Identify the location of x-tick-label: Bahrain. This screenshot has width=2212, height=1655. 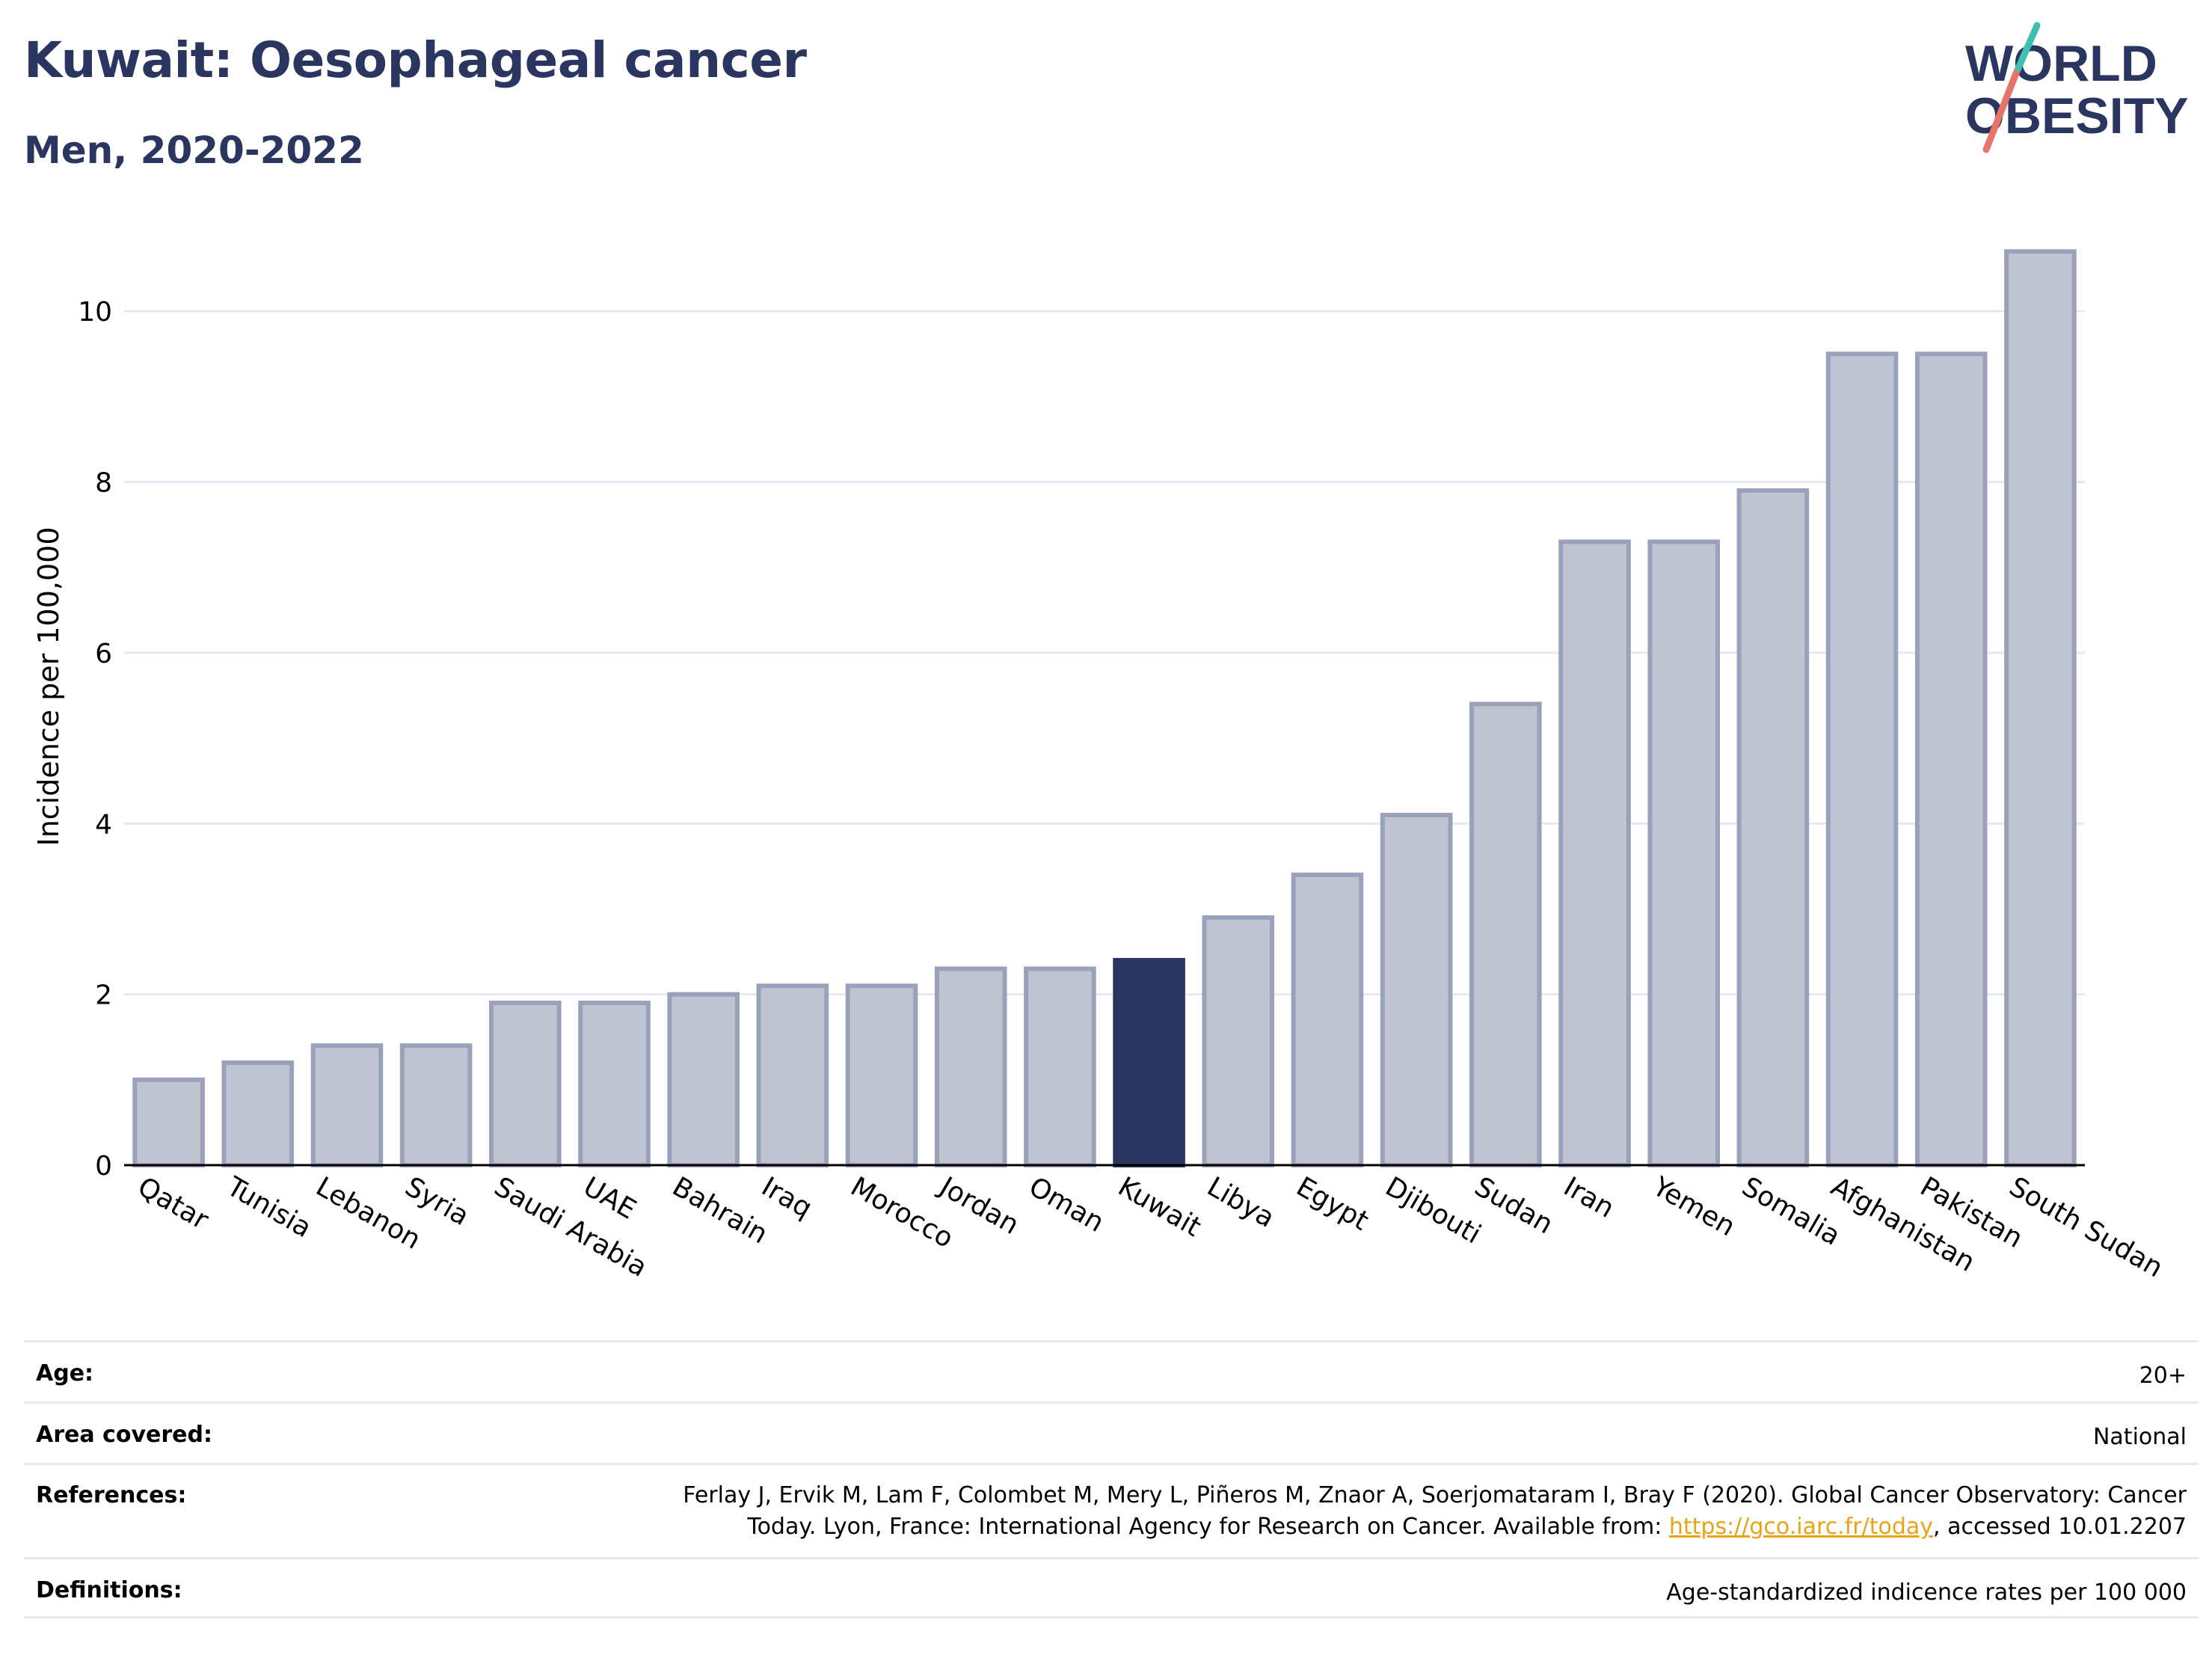
(719, 1210).